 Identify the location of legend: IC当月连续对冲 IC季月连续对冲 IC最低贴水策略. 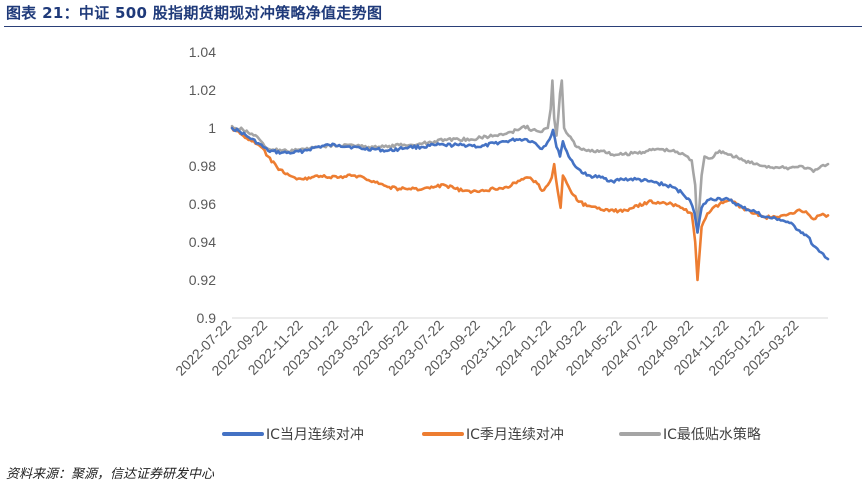
(491, 434).